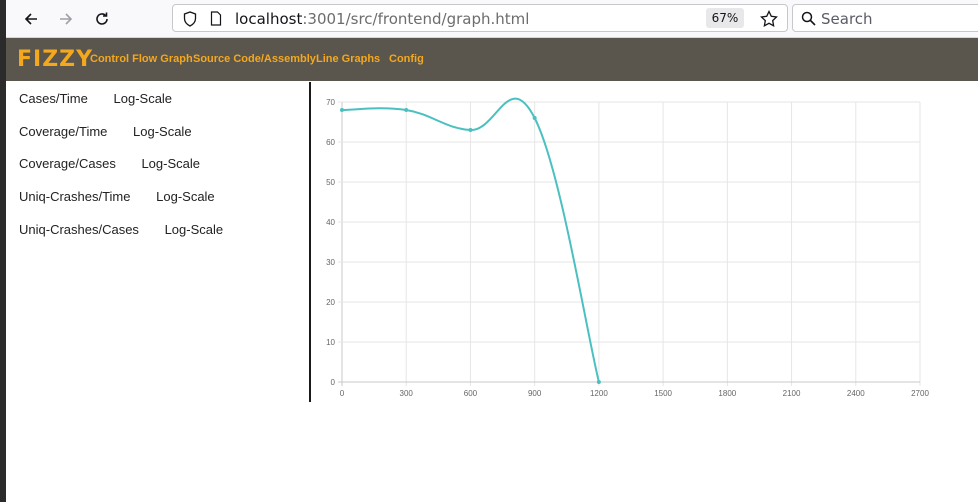 The height and width of the screenshot is (502, 978). I want to click on sidebar-divider, so click(310, 242).